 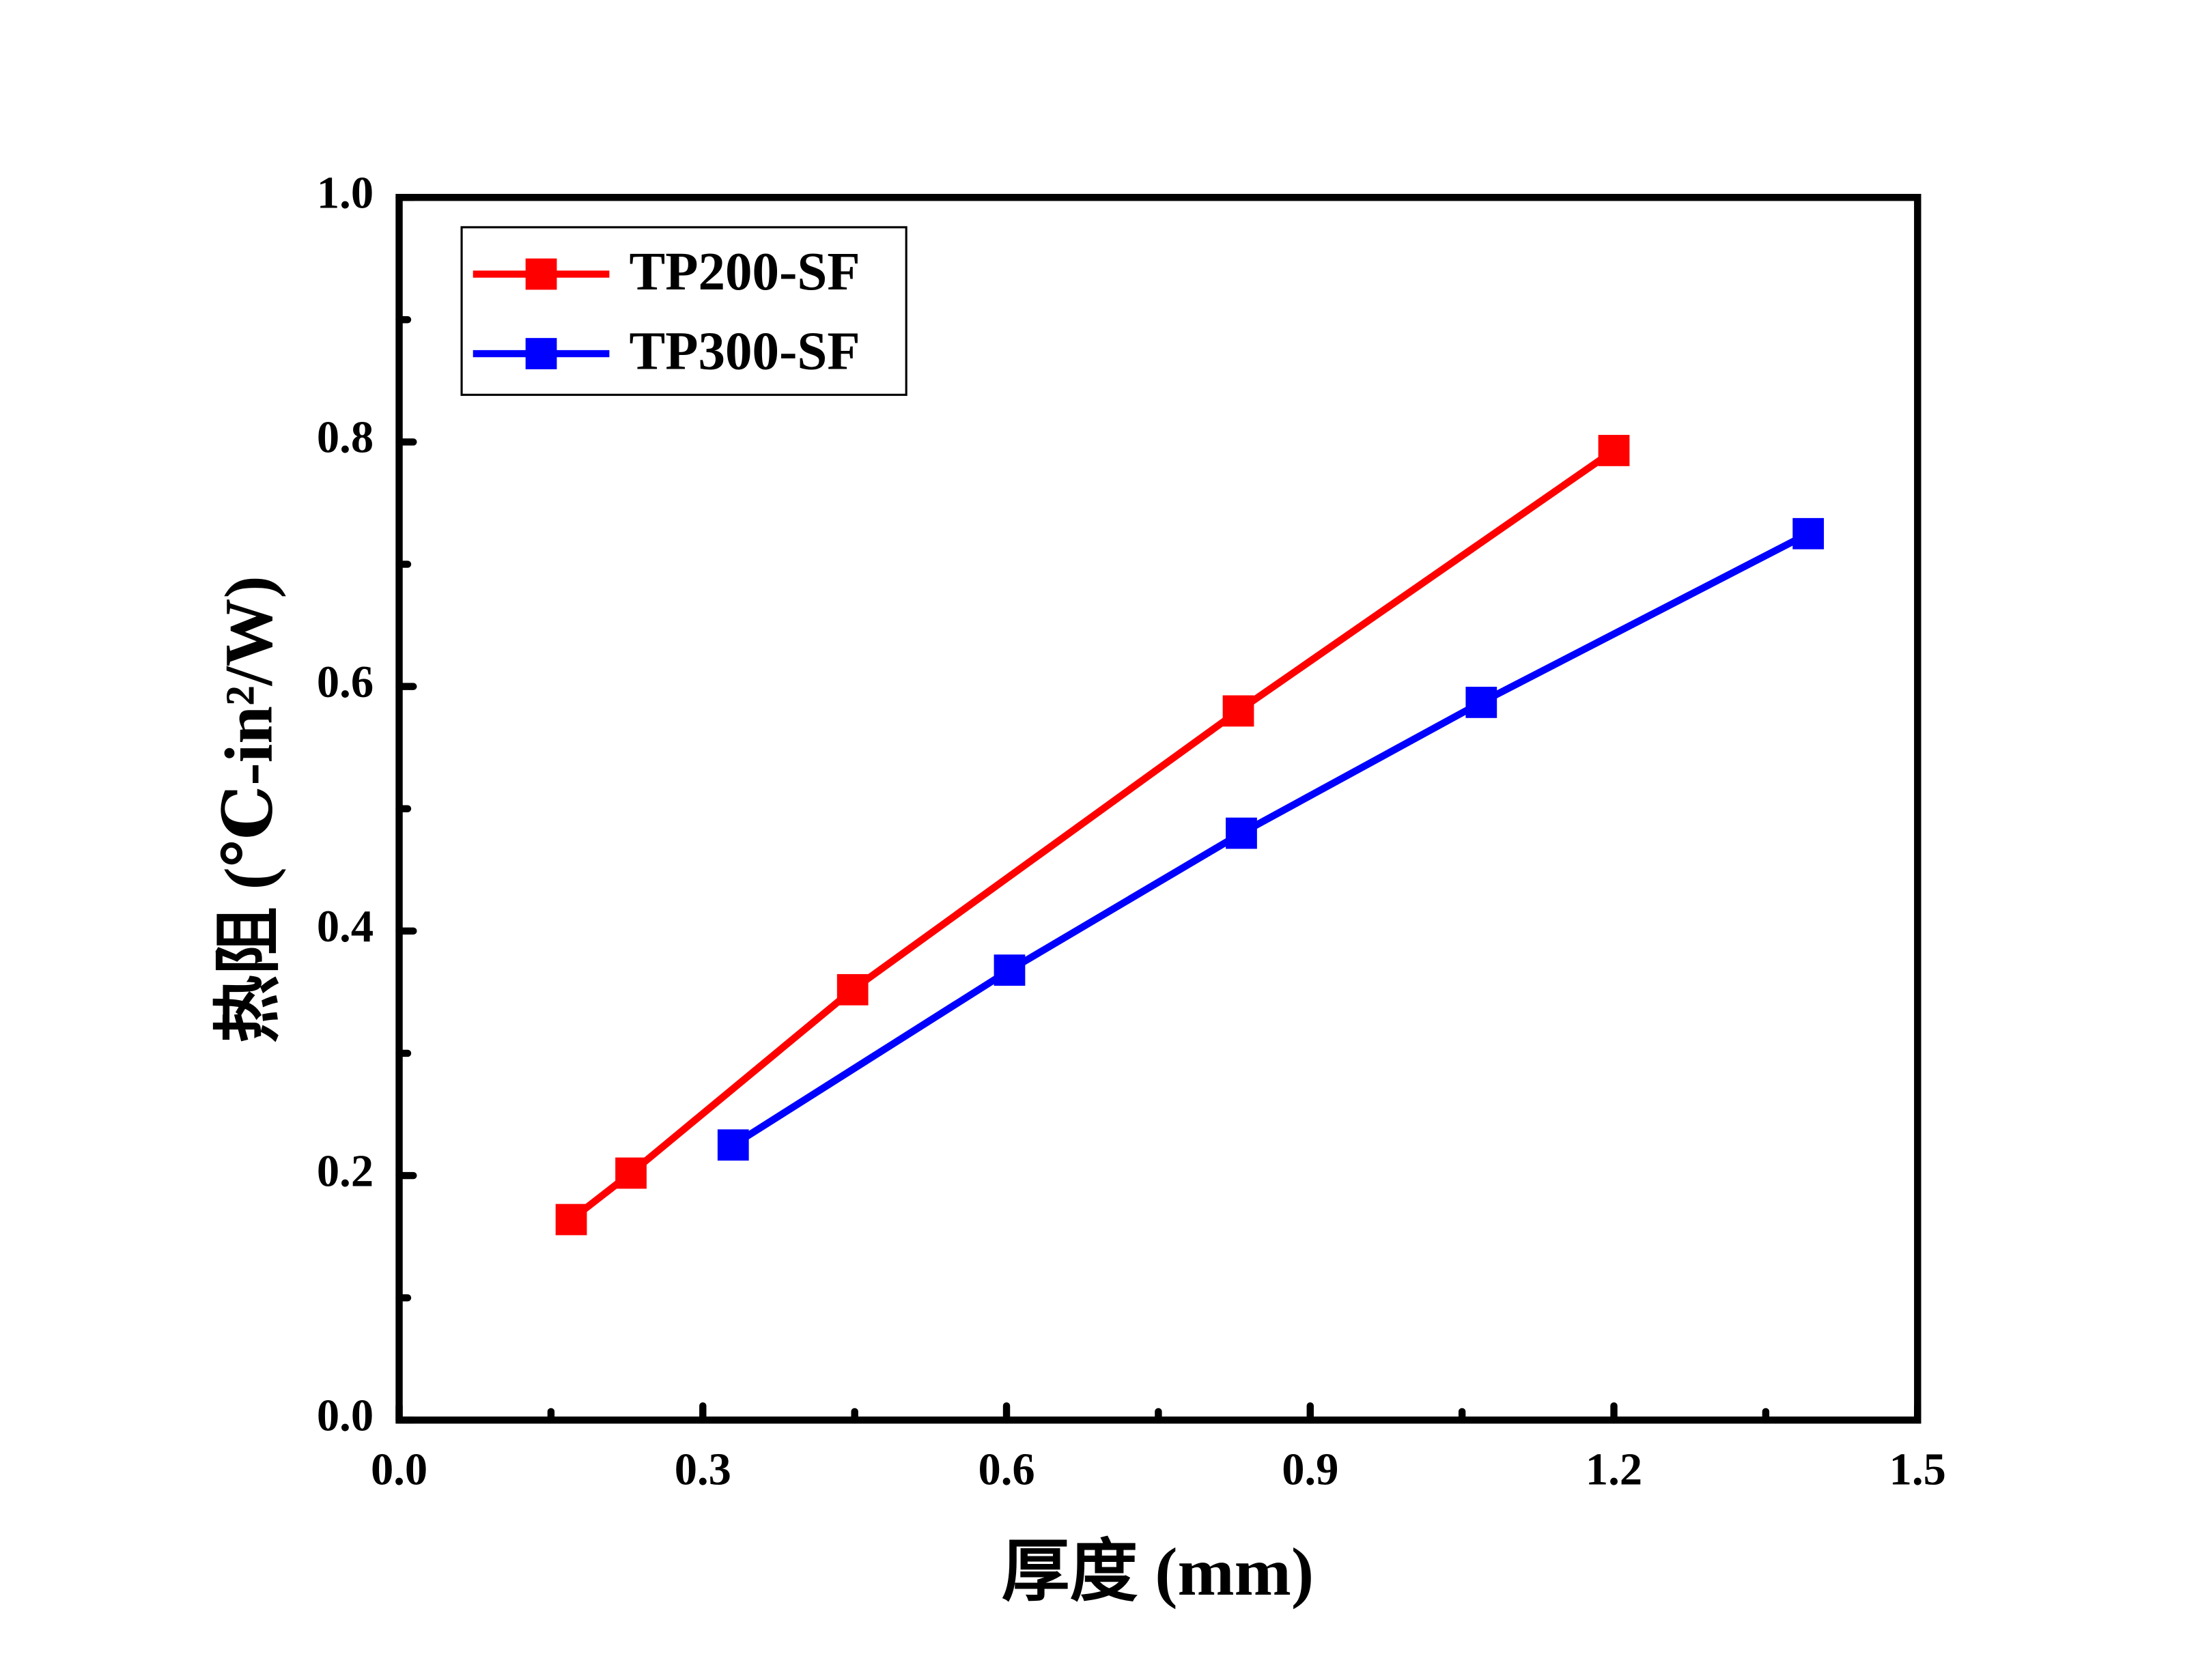 What do you see at coordinates (1918, 1470) in the screenshot?
I see `x-tick-label: 1.5` at bounding box center [1918, 1470].